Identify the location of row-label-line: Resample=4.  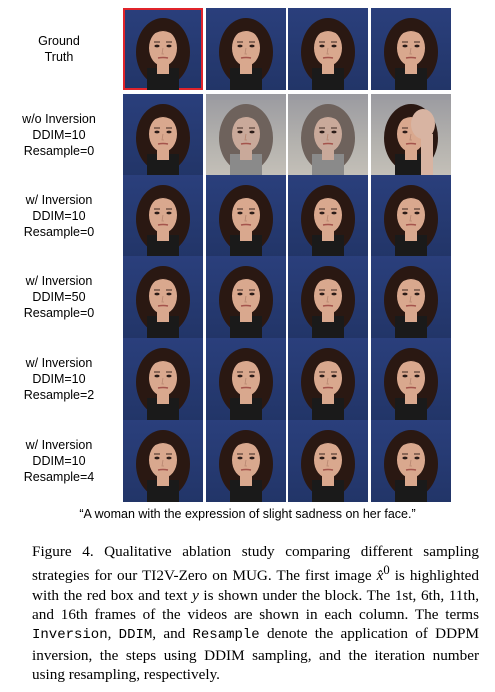
(59, 477).